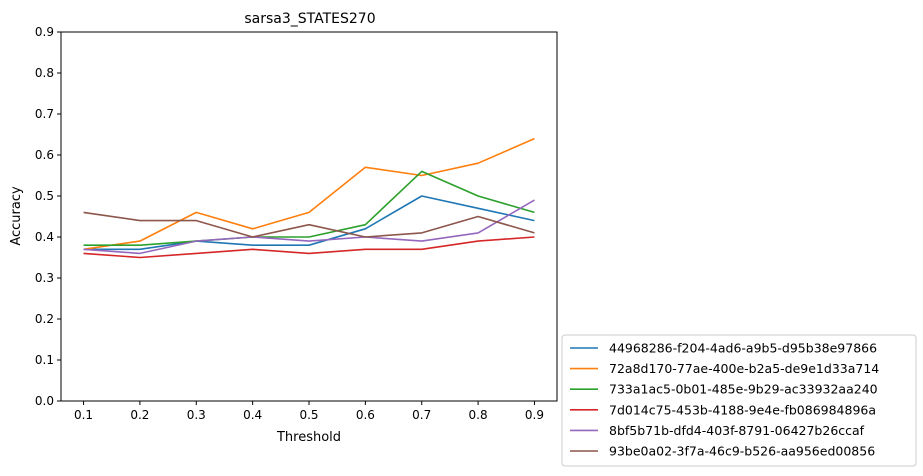  I want to click on y-tick-label: 0.6, so click(44, 155).